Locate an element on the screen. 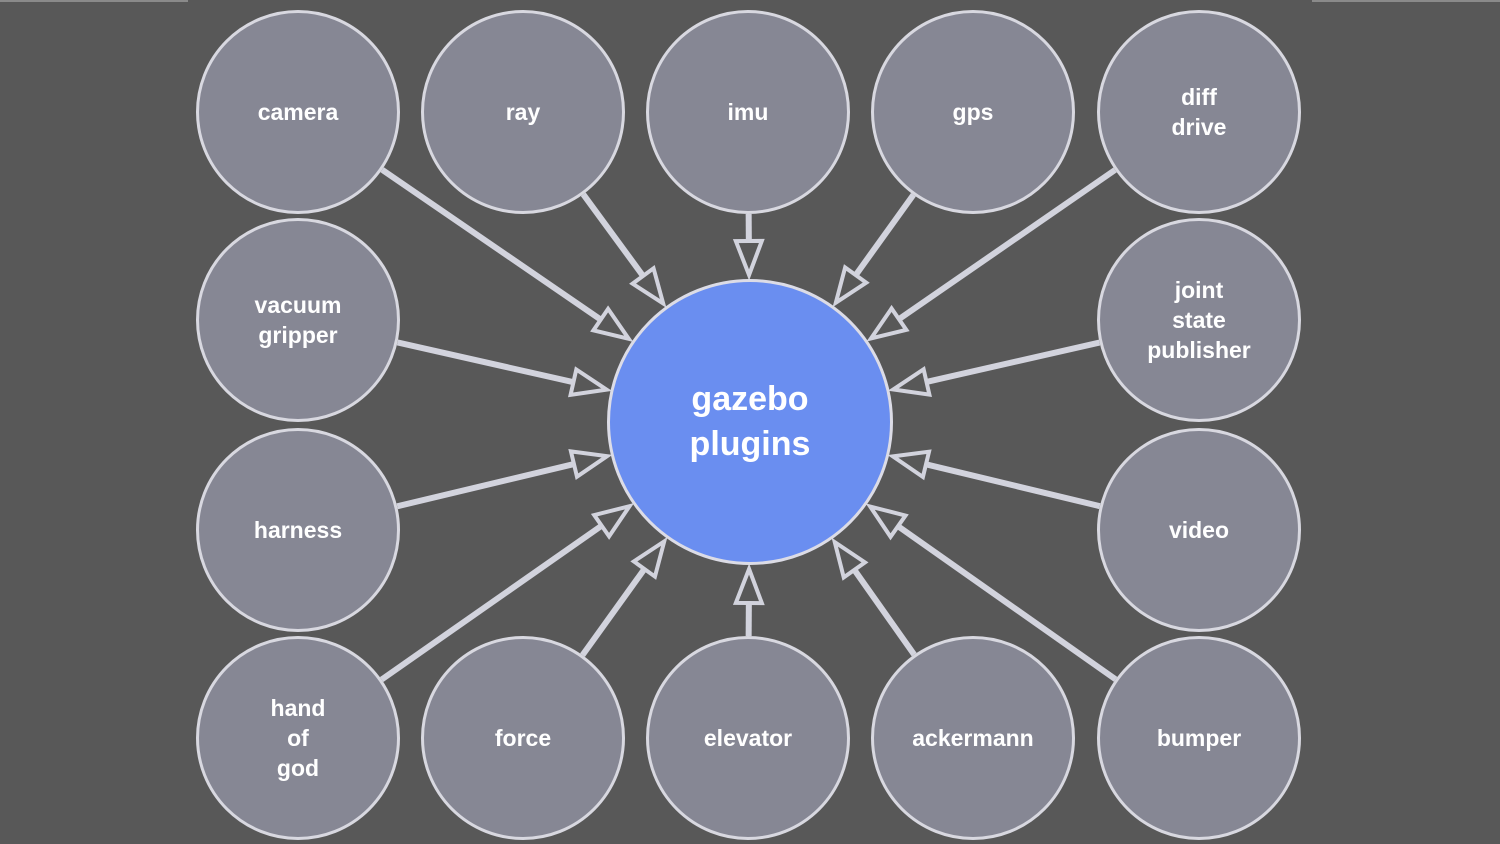  arrow-joint-state-publisher-to-gazebo is located at coordinates (994, 368).